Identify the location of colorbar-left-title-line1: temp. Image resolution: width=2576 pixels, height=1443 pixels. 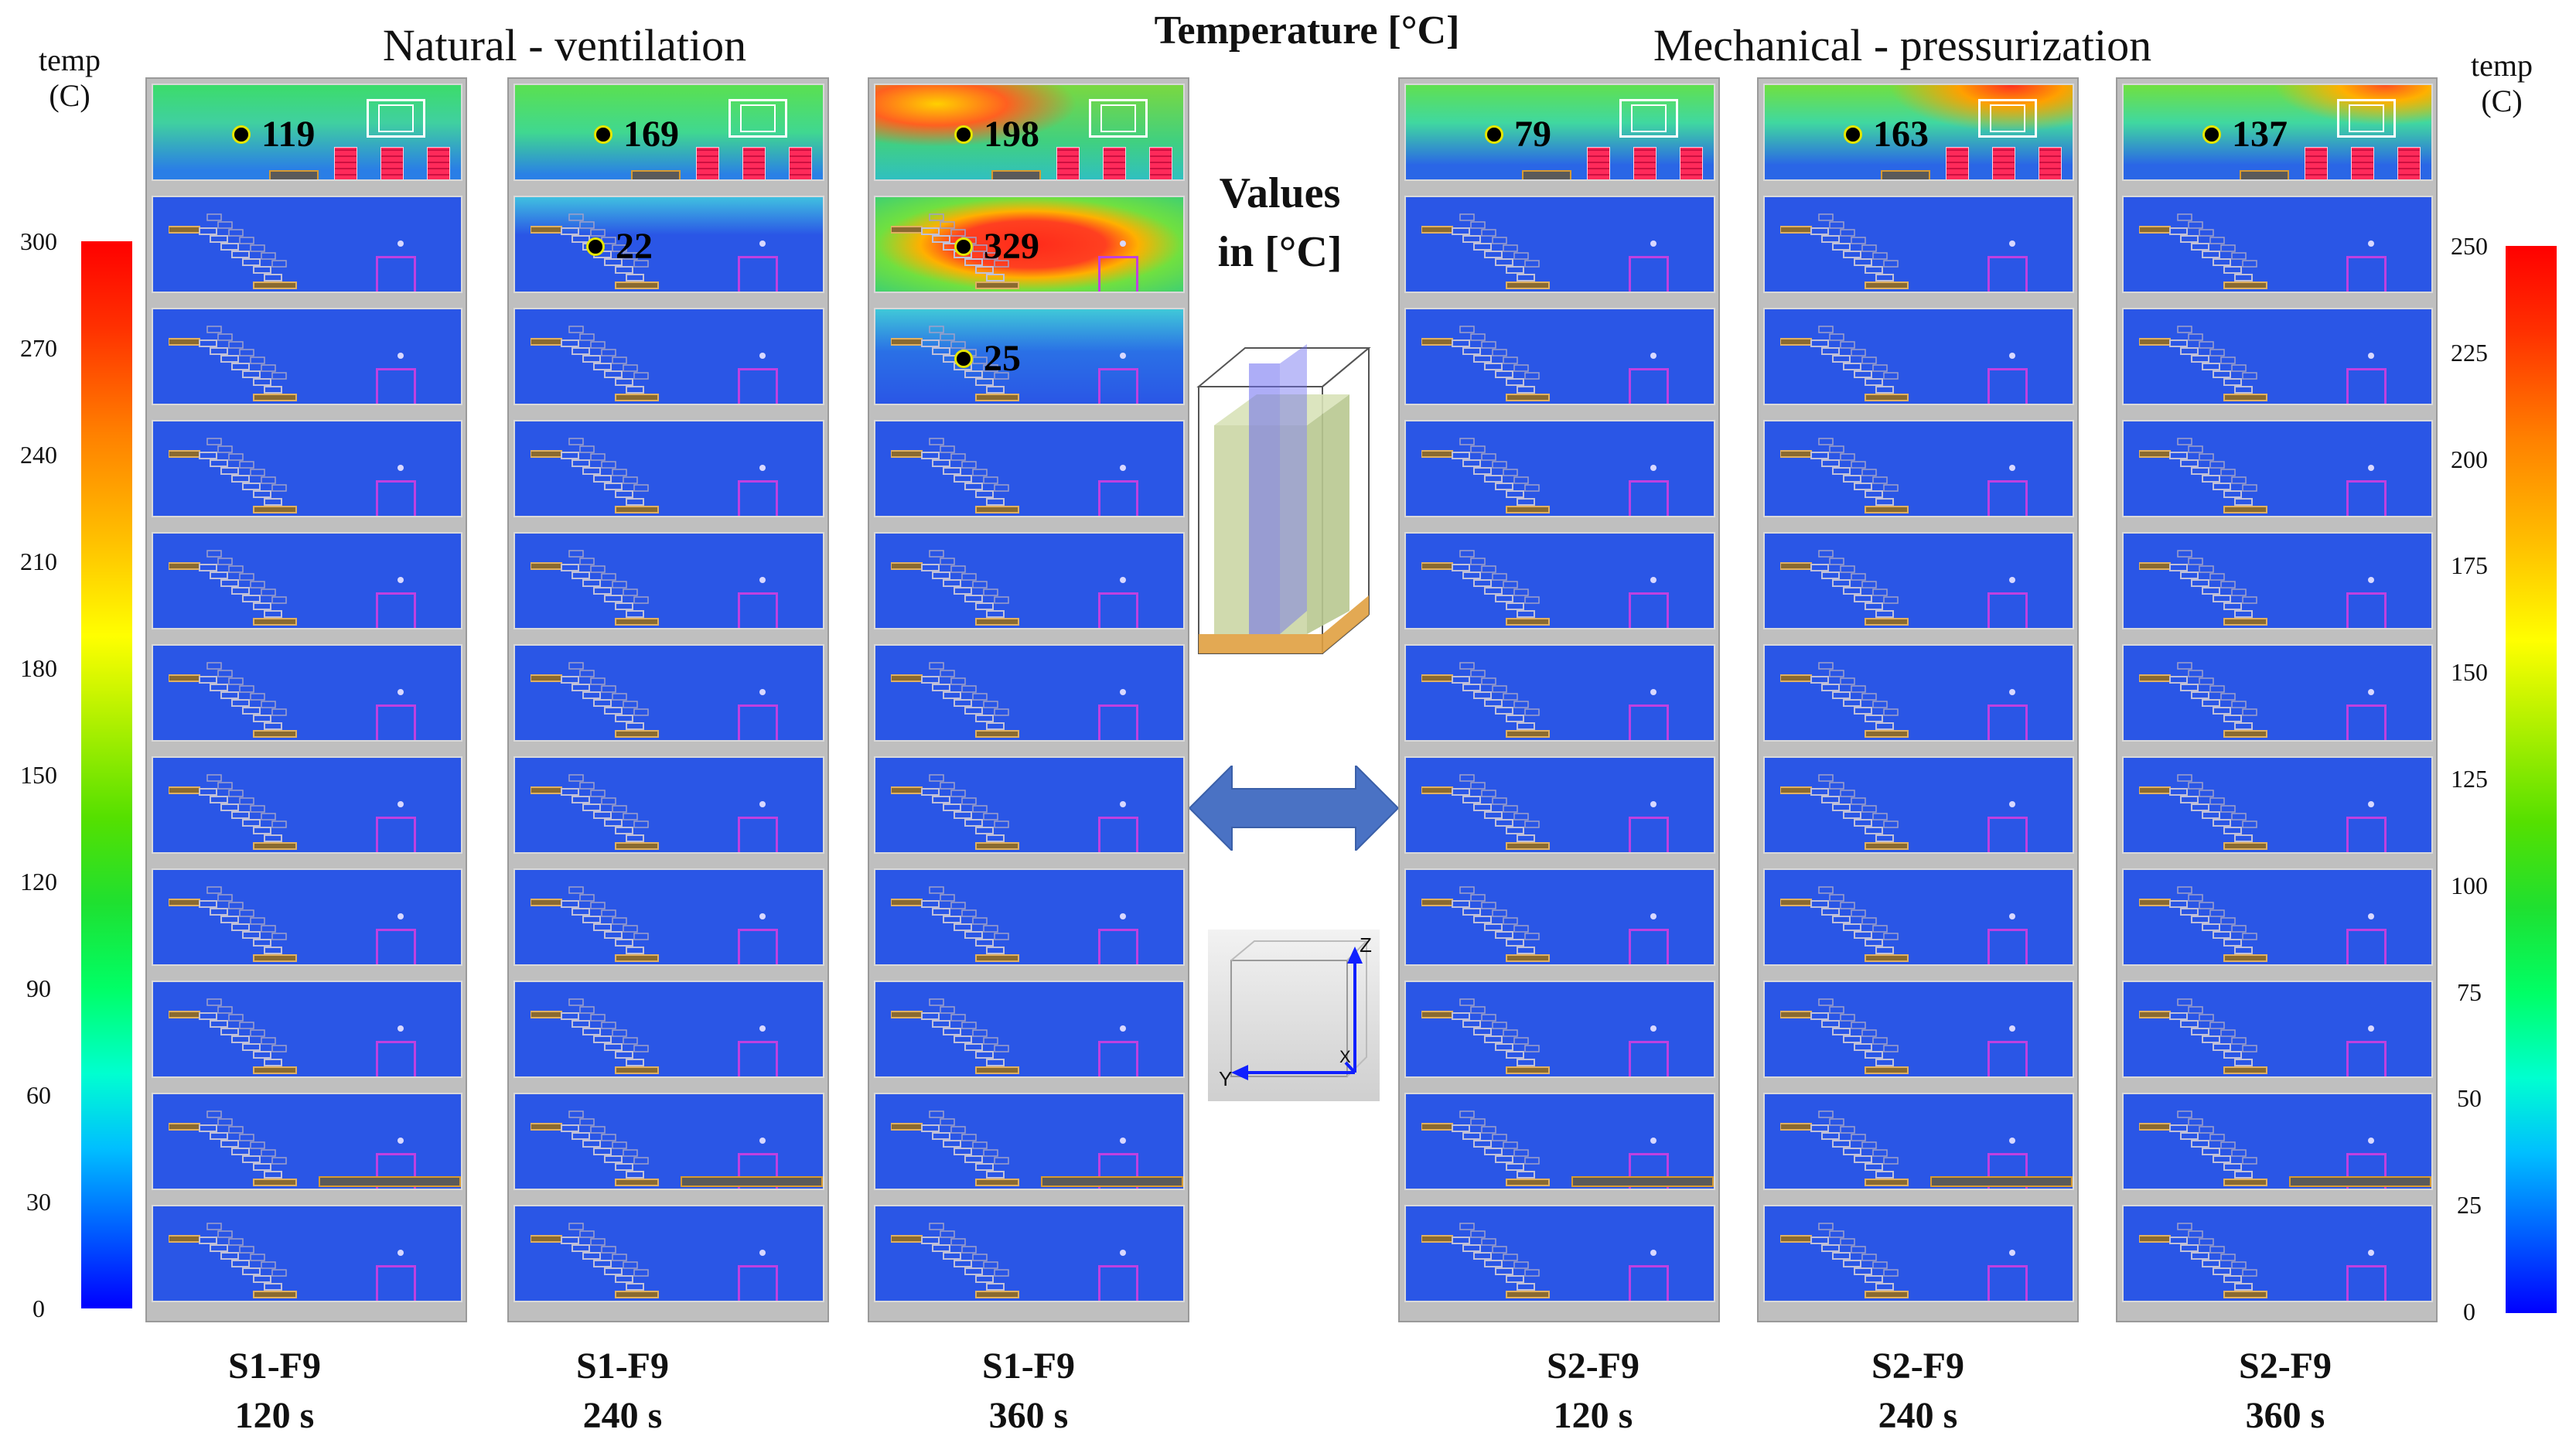
(70, 60).